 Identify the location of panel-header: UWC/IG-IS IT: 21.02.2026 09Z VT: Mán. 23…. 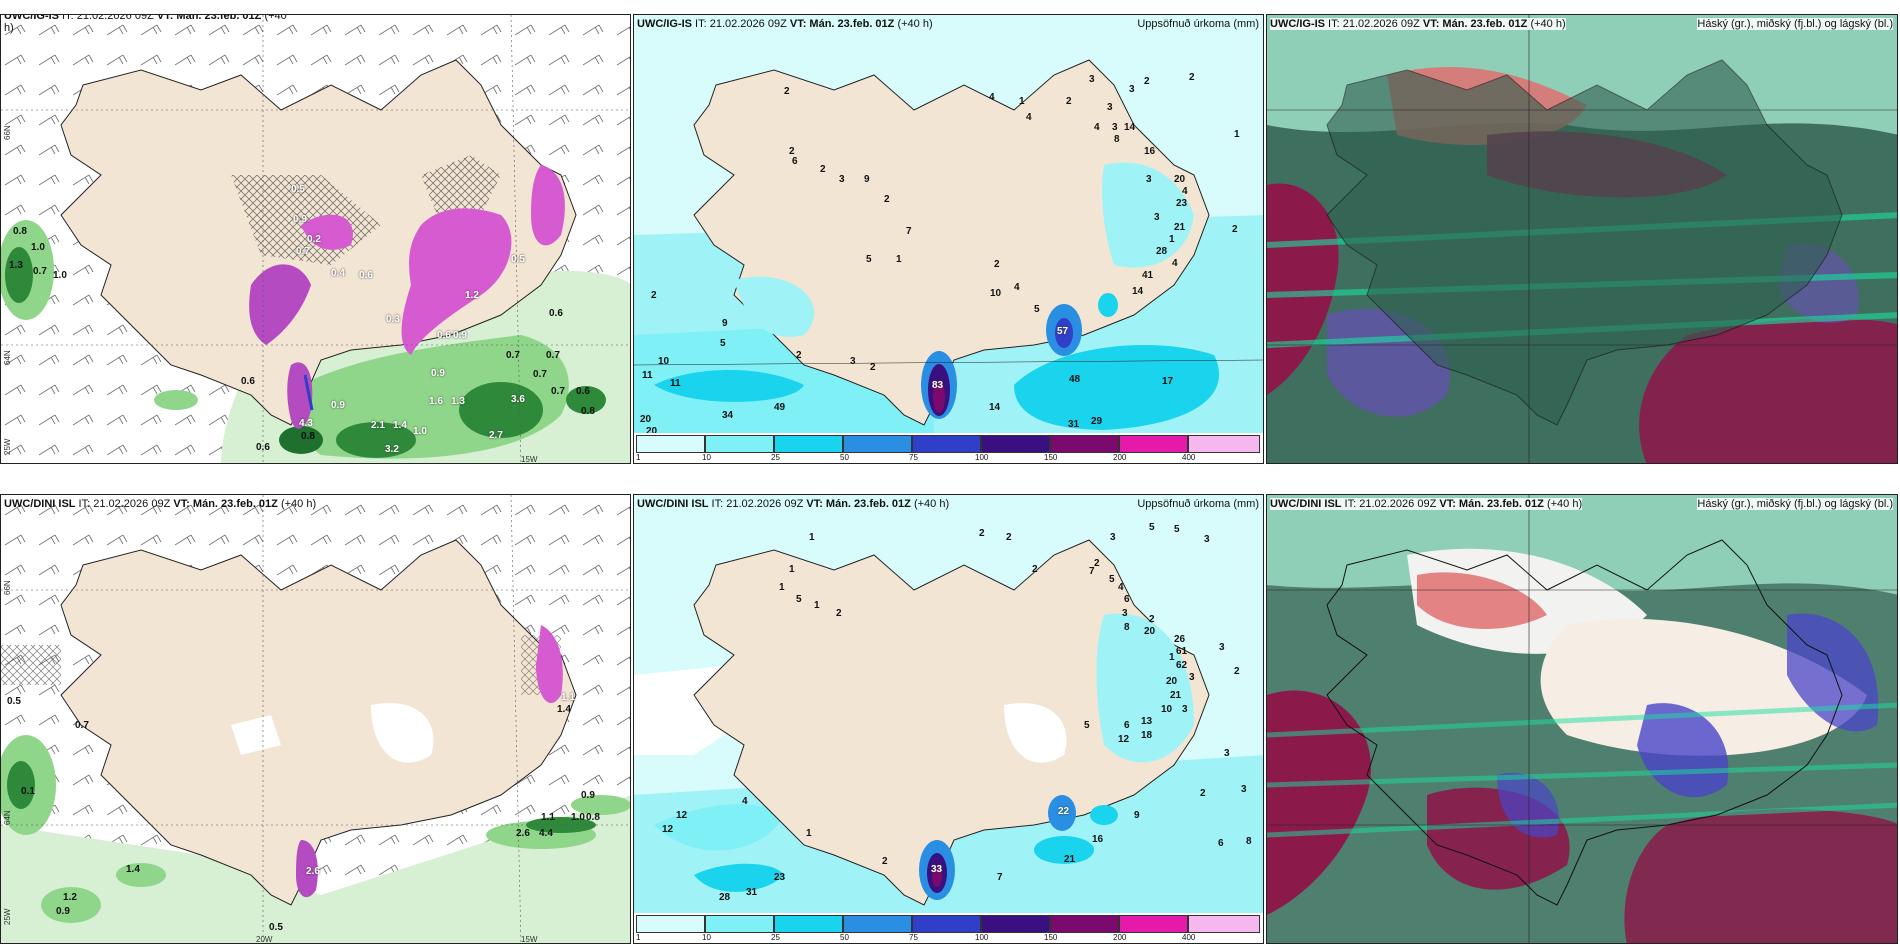
(785, 24).